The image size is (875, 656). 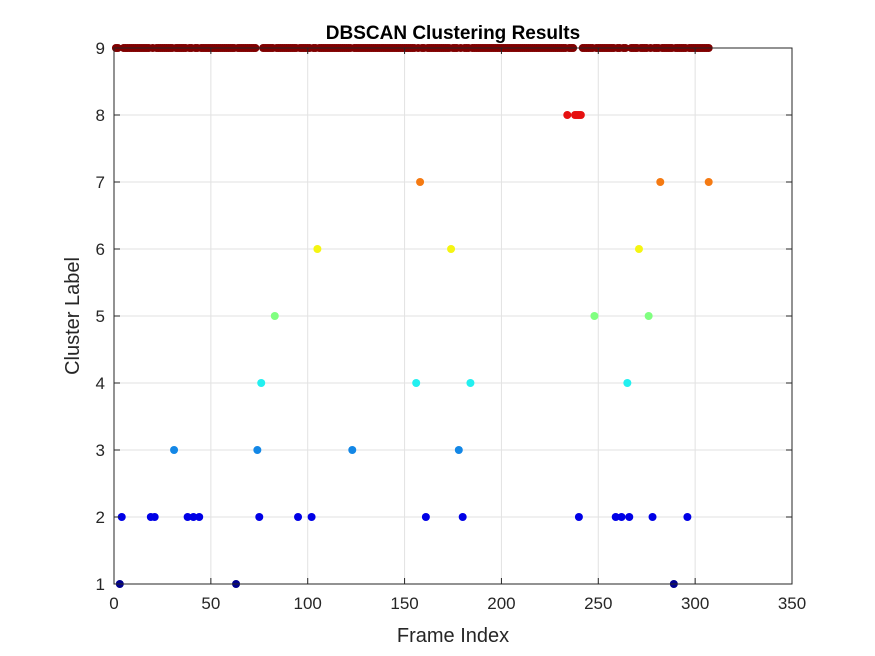 I want to click on y-tick-label: 8, so click(x=100, y=115).